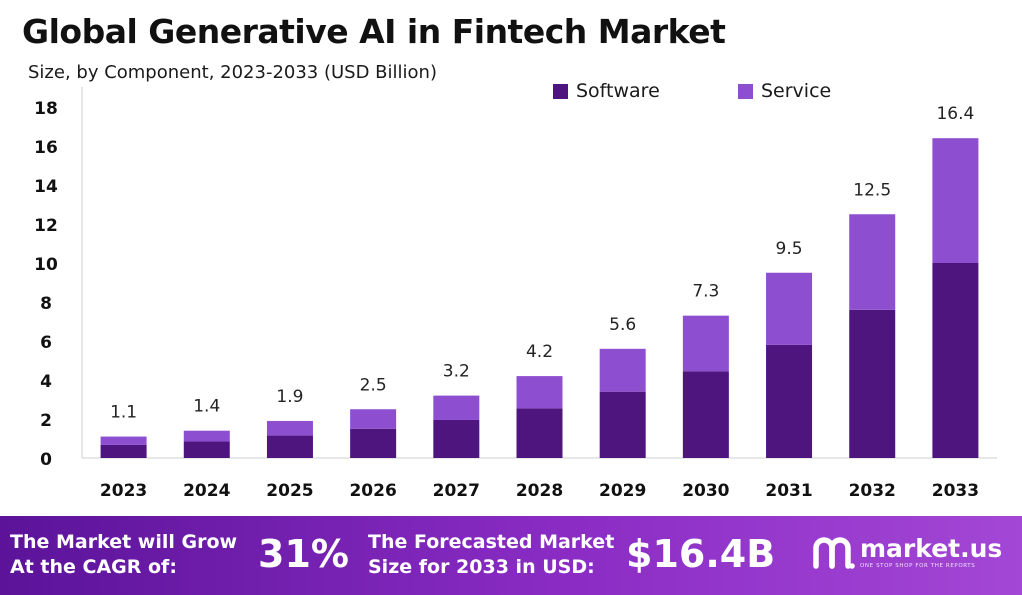 Image resolution: width=1022 pixels, height=595 pixels. What do you see at coordinates (46, 343) in the screenshot?
I see `y-tick-label: 6` at bounding box center [46, 343].